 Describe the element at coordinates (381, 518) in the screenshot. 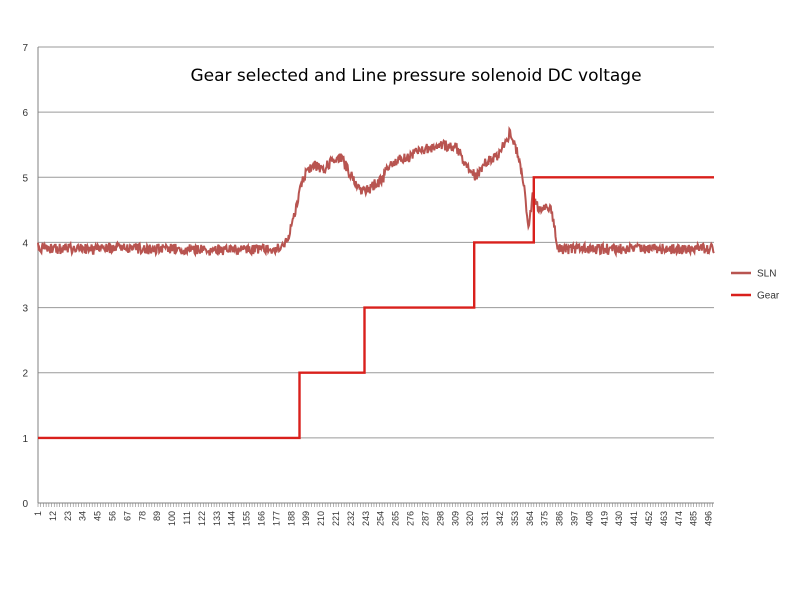

I see `x-tick-label: 254` at that location.